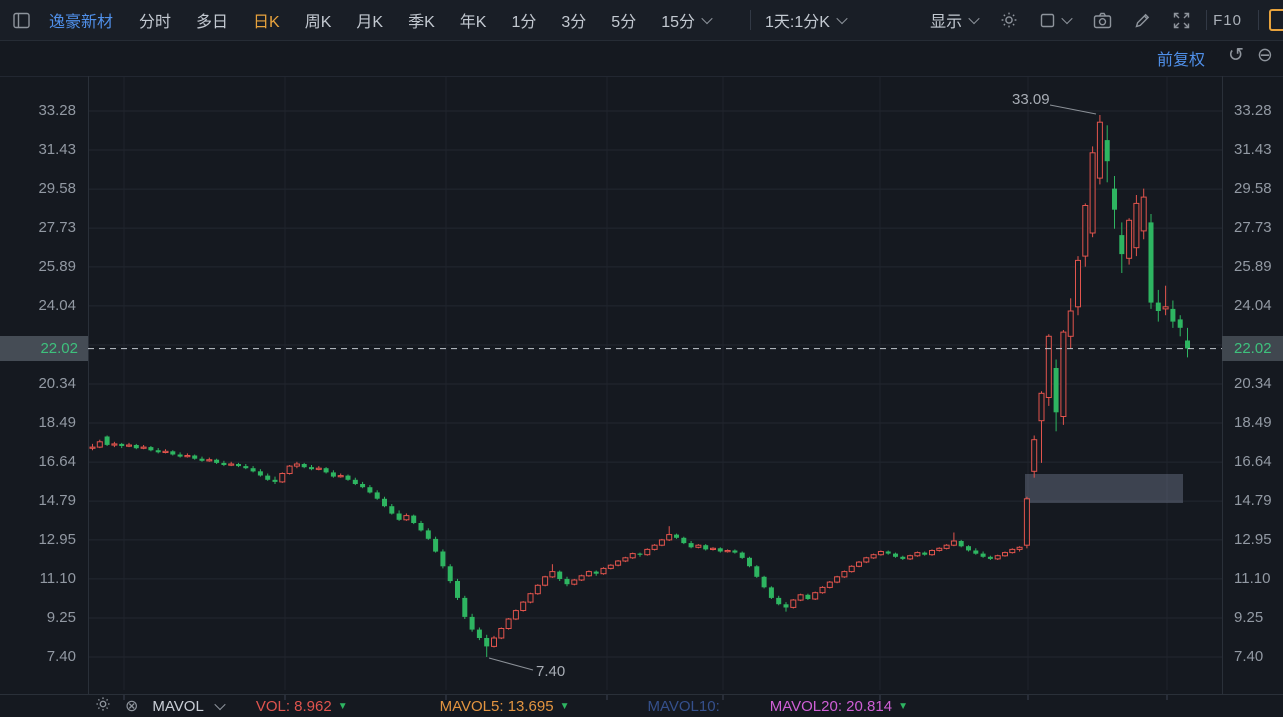 The width and height of the screenshot is (1283, 717). Describe the element at coordinates (1253, 461) in the screenshot. I see `axis-label-r: 16.64` at that location.